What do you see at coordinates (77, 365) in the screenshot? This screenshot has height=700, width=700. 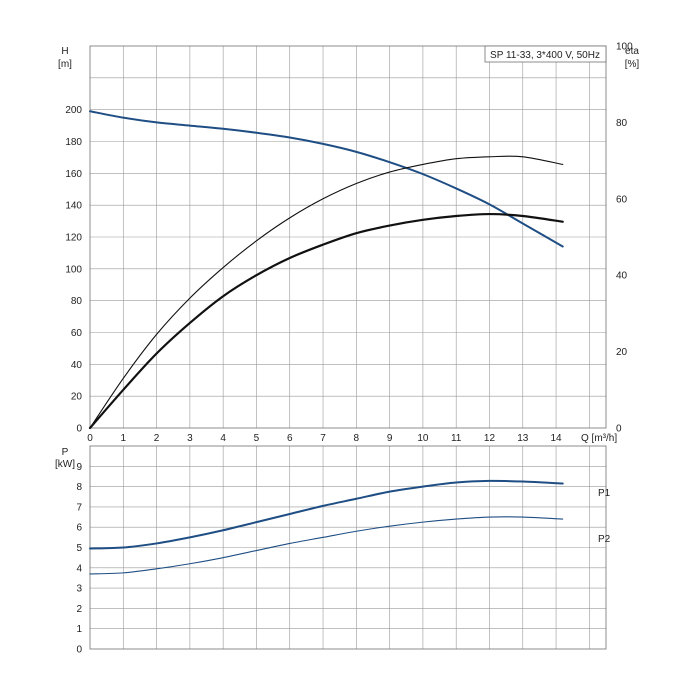 I see `y-left-tick-label: 40` at bounding box center [77, 365].